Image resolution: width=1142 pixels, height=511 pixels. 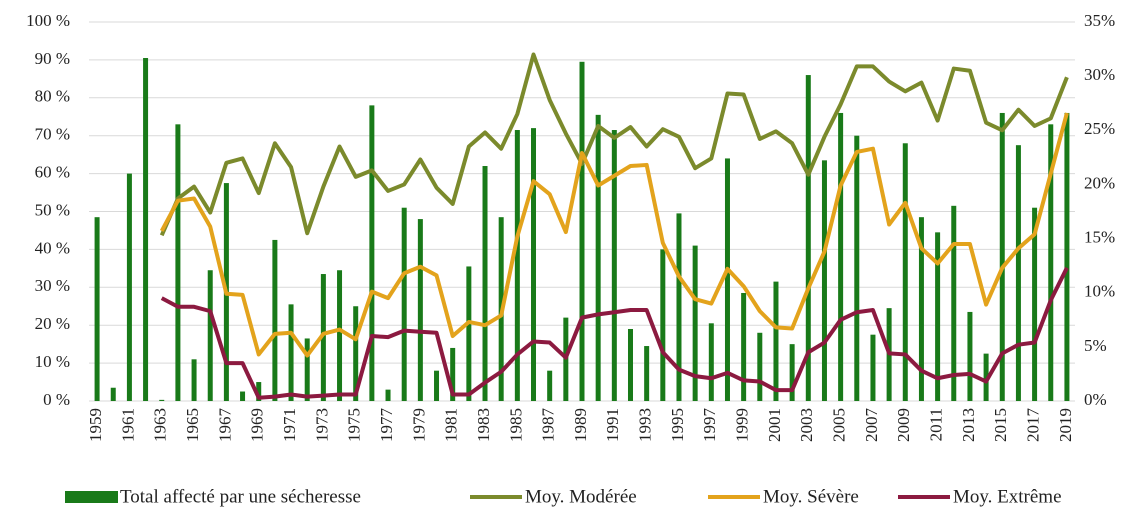 I want to click on x-tick-label: 1993, so click(x=645, y=425).